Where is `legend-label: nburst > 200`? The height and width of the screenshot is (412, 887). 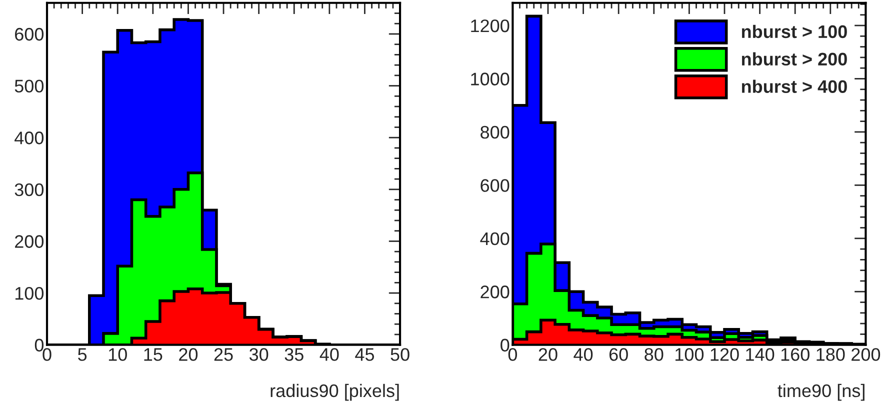 legend-label: nburst > 200 is located at coordinates (794, 59).